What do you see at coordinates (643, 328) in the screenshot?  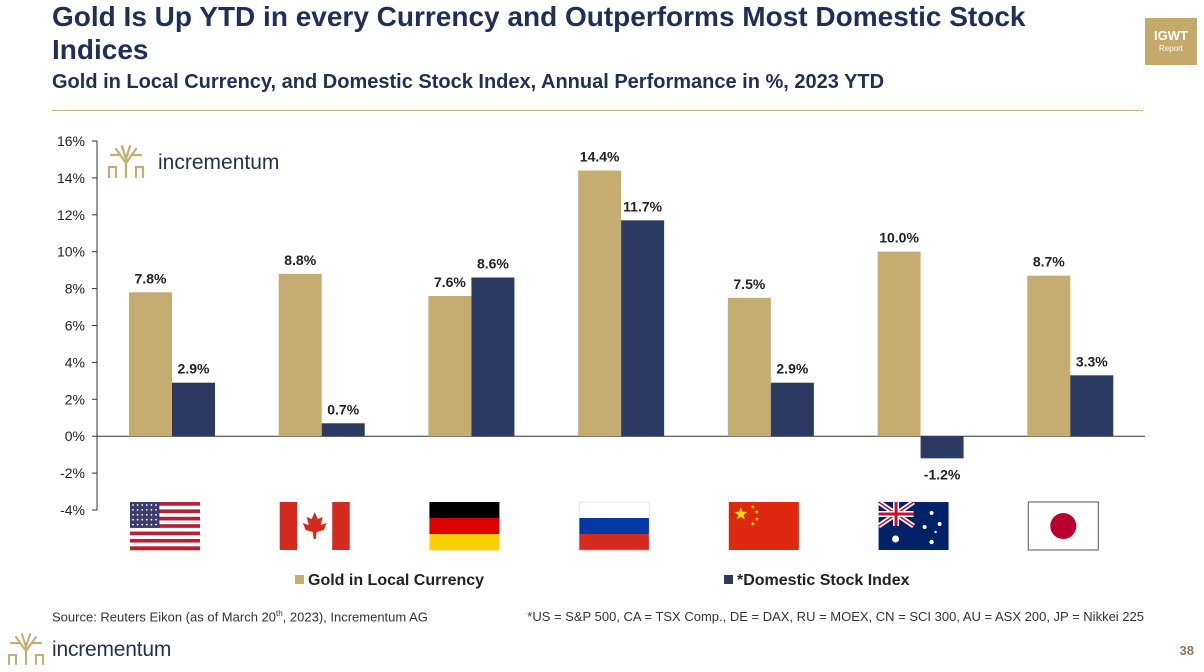 I see `stock-bar-ru` at bounding box center [643, 328].